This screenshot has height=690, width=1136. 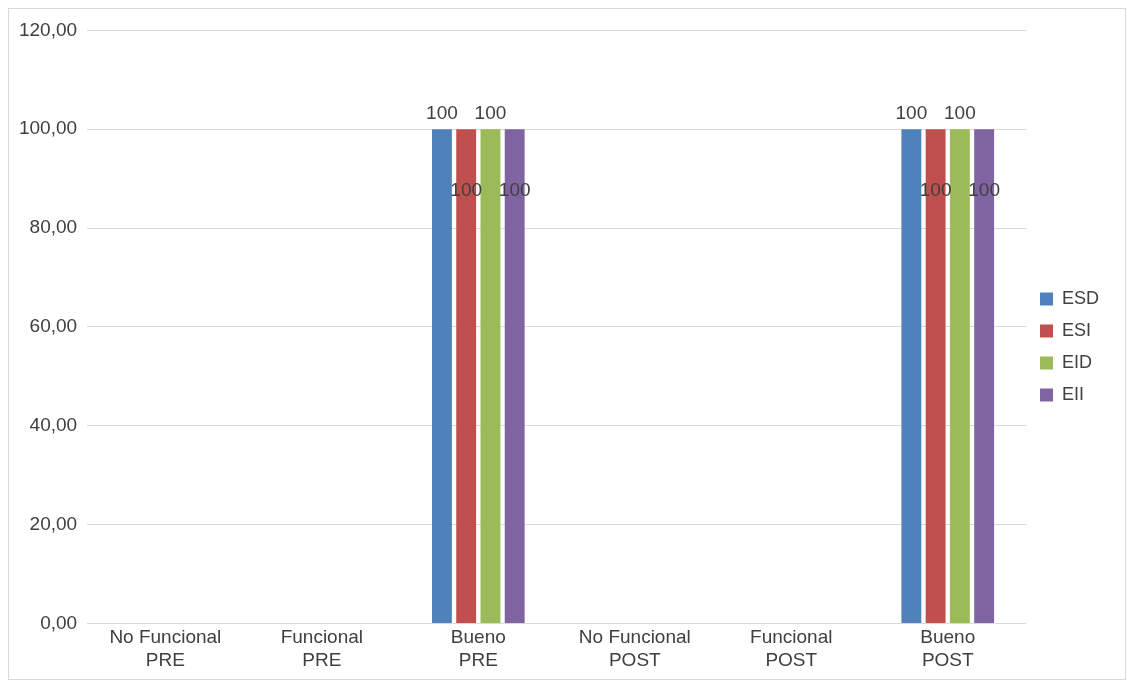 I want to click on x-tick-label: No Funcional PRE, so click(x=165, y=648).